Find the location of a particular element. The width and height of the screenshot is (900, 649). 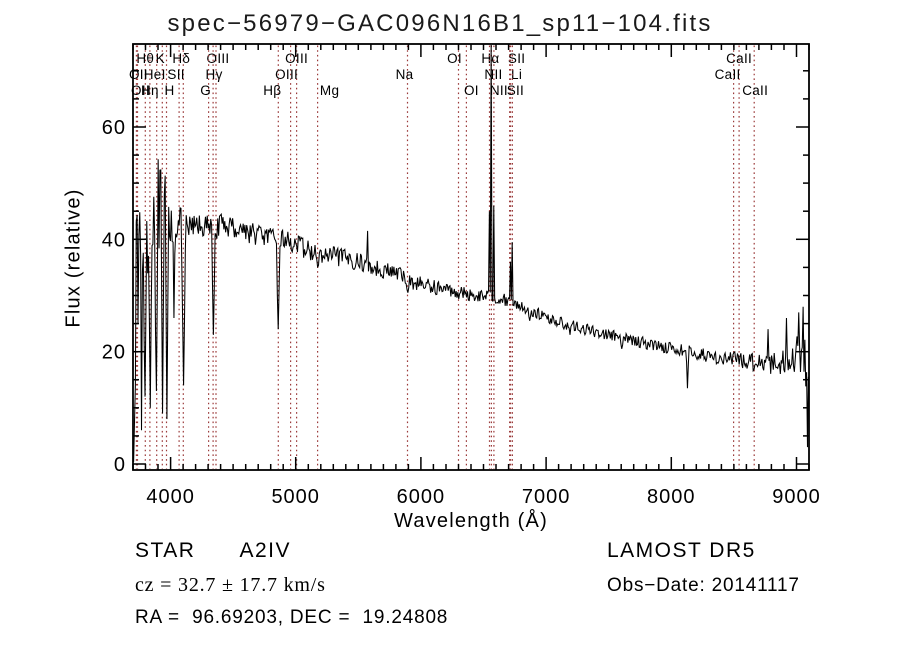

spectral-line-label-nii: NII is located at coordinates (499, 90).